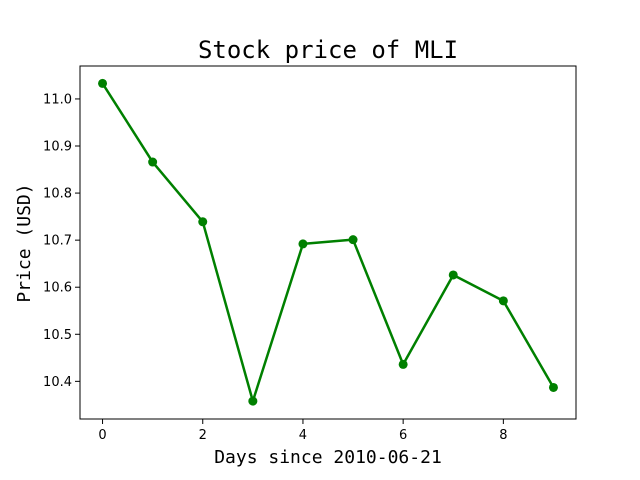 This screenshot has height=480, width=640. I want to click on y-tick-label: 10.7, so click(57, 241).